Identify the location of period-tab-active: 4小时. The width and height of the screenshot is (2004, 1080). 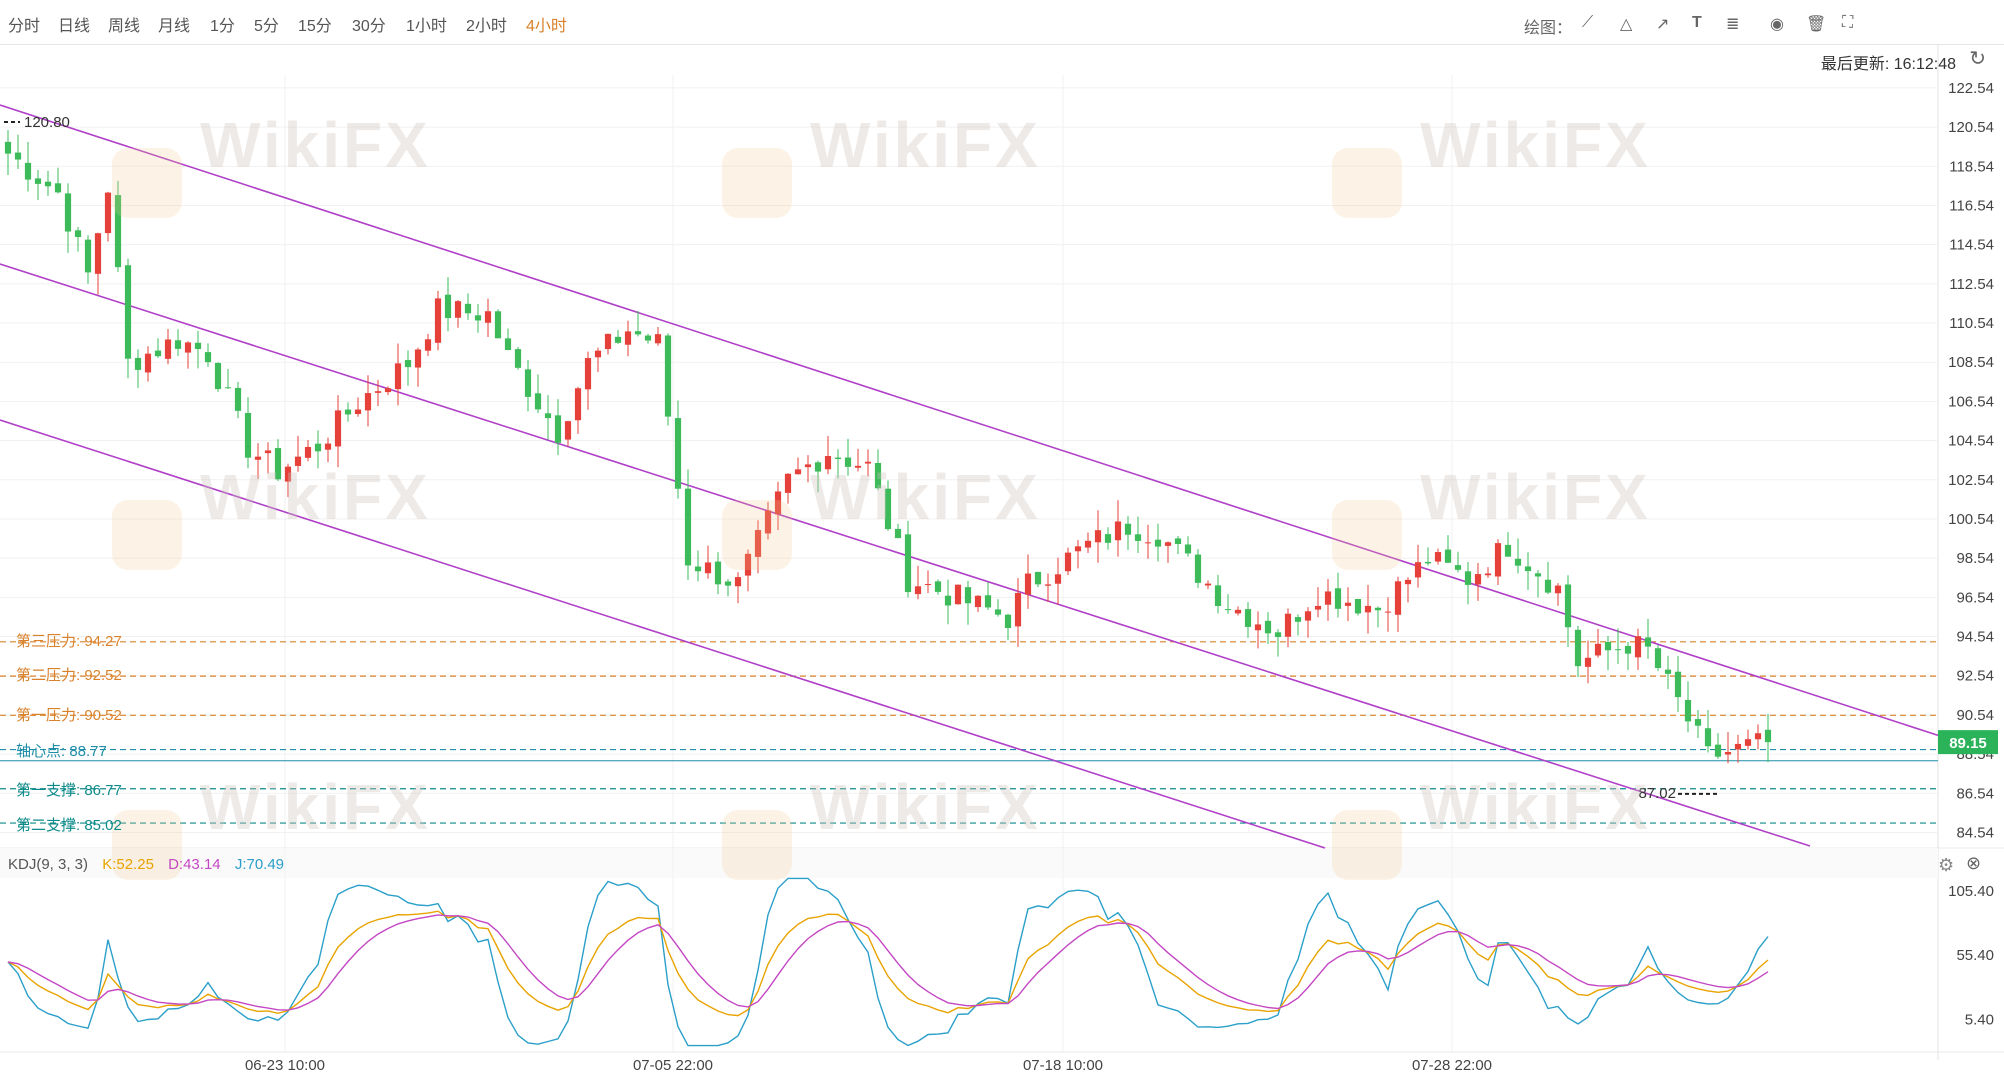
(546, 26).